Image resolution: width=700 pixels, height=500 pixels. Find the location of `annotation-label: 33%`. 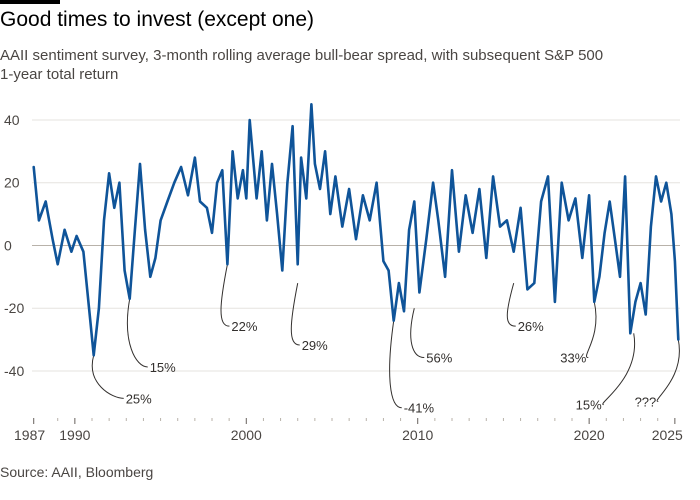

annotation-label: 33% is located at coordinates (573, 358).